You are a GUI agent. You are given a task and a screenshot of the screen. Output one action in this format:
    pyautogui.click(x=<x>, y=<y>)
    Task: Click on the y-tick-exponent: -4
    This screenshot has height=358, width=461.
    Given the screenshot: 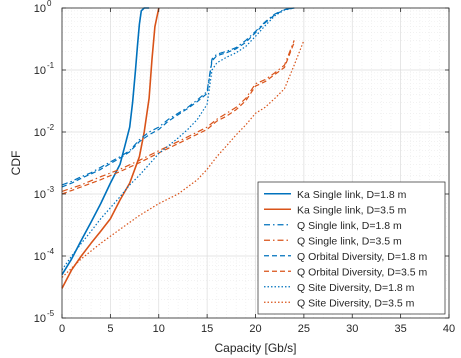 What is the action you would take?
    pyautogui.click(x=51, y=251)
    